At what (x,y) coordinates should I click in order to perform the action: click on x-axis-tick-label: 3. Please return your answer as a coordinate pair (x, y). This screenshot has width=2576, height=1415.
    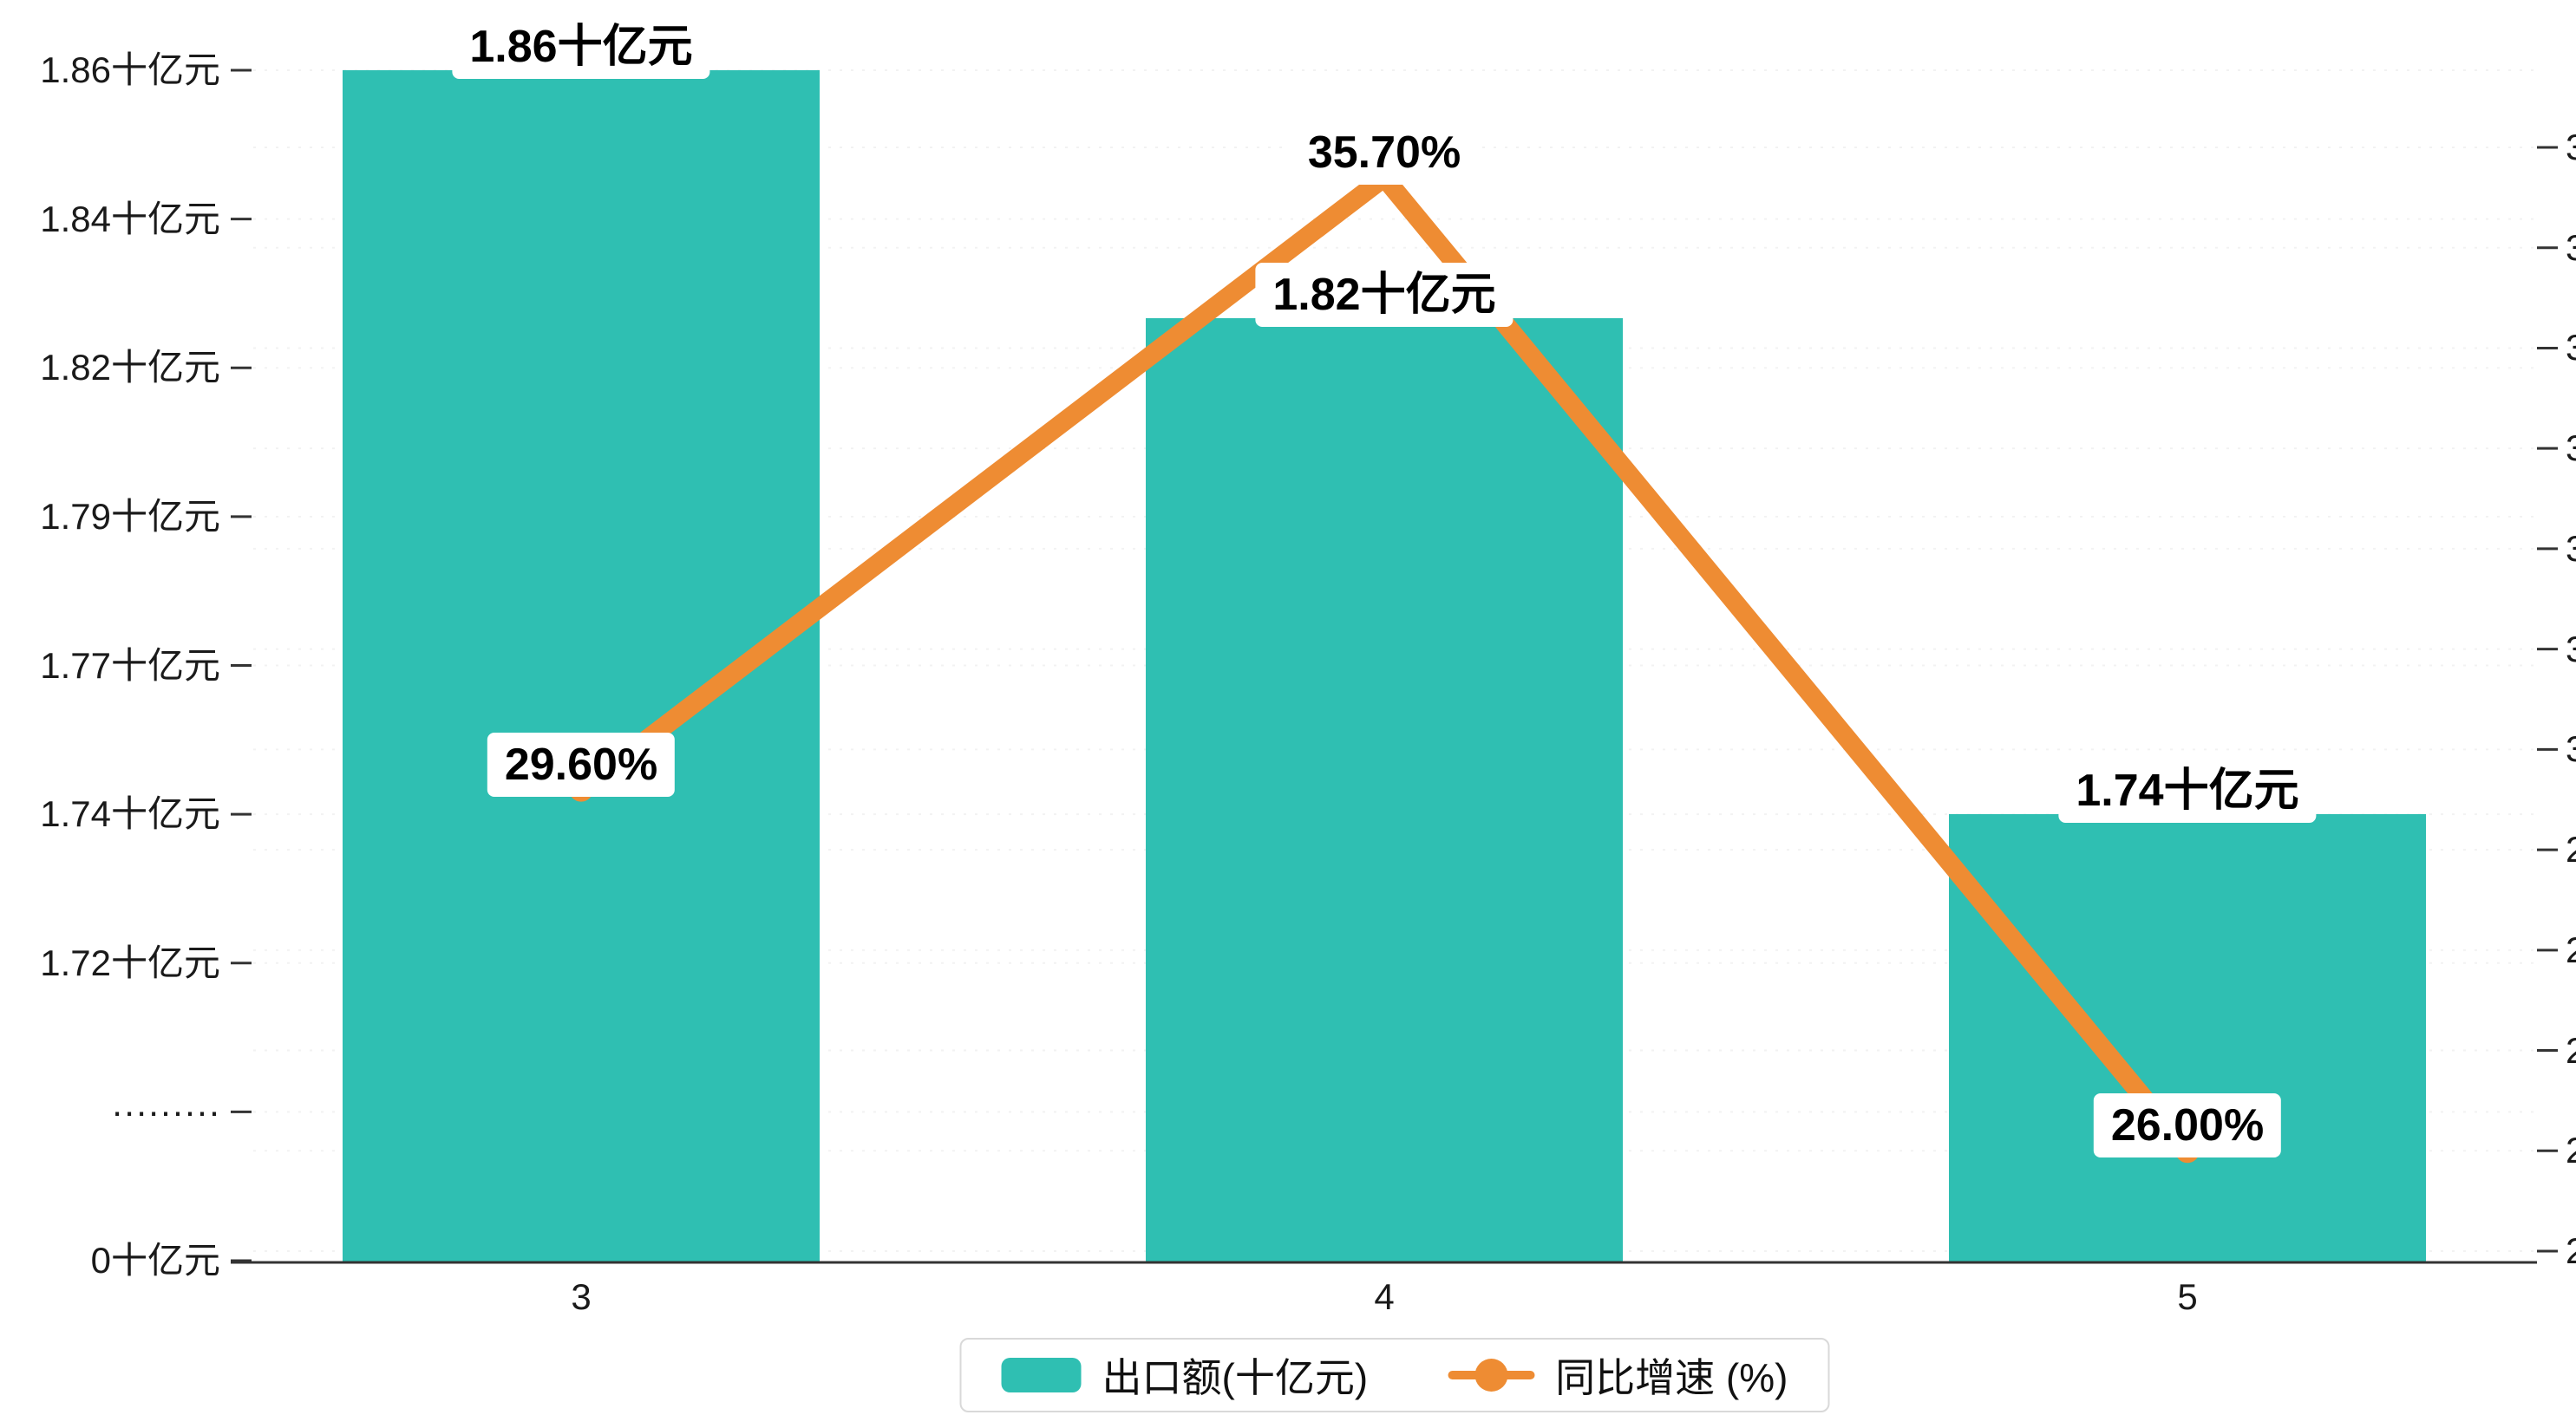
    Looking at the image, I should click on (581, 1296).